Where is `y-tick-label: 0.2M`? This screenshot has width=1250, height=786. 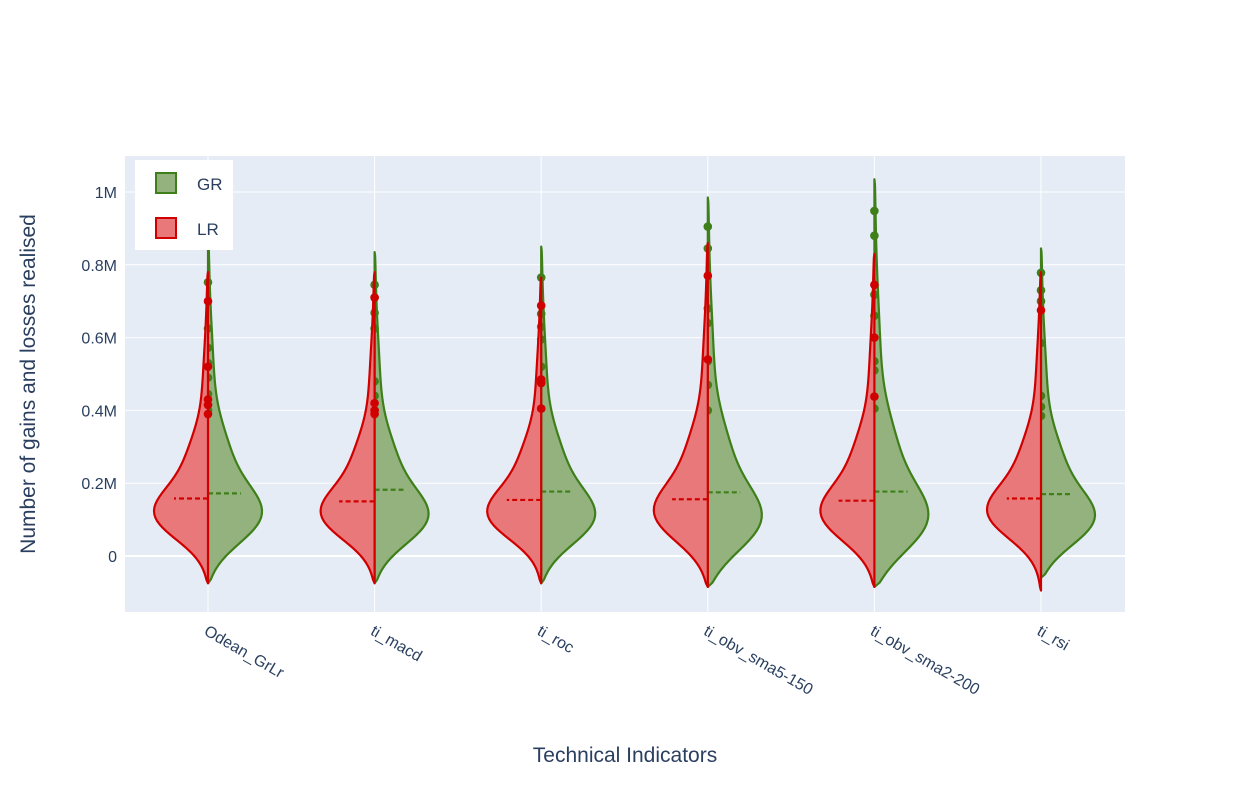
y-tick-label: 0.2M is located at coordinates (99, 484).